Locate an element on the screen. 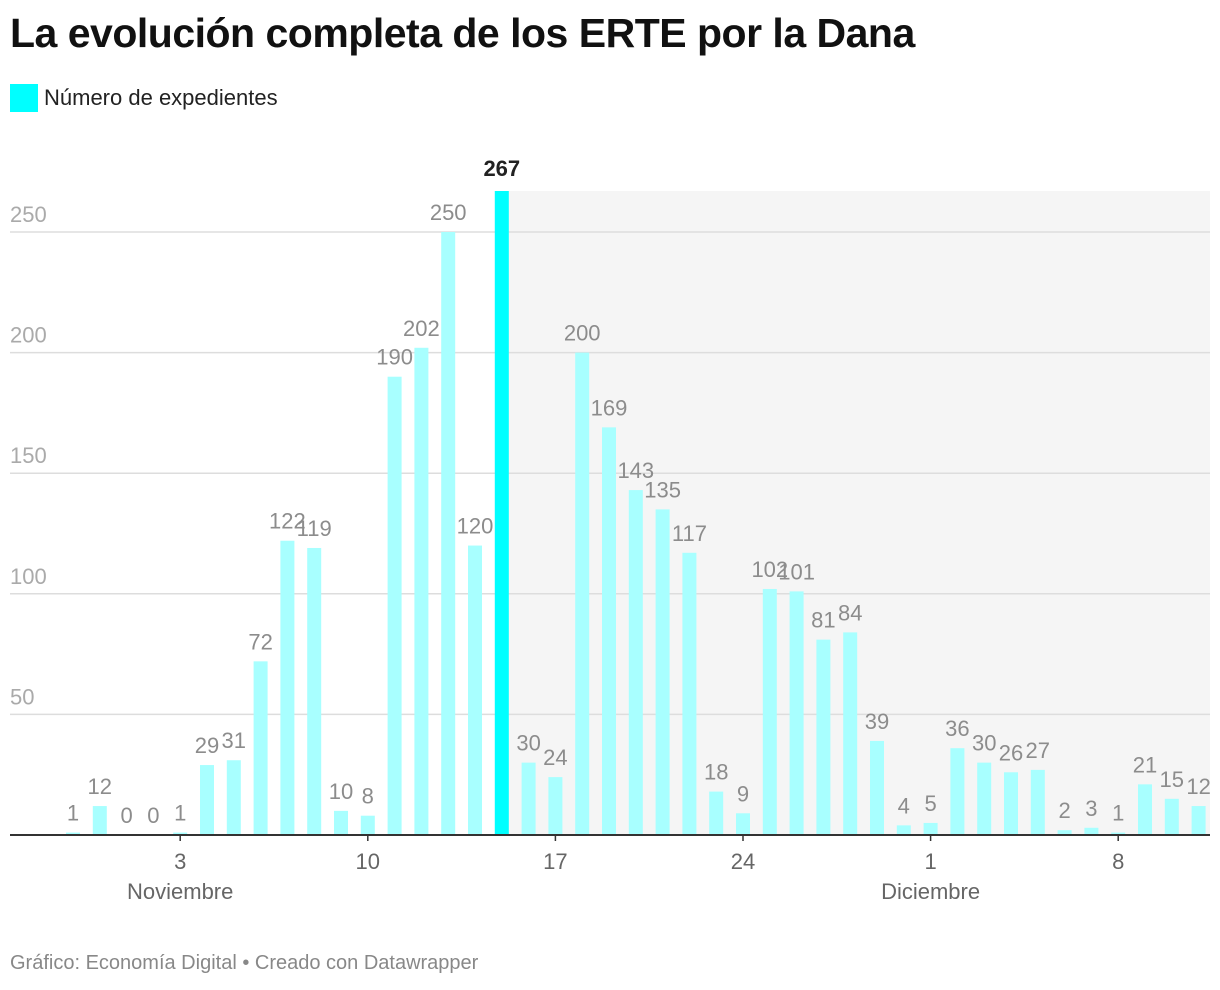  legend-swatch is located at coordinates (24, 98).